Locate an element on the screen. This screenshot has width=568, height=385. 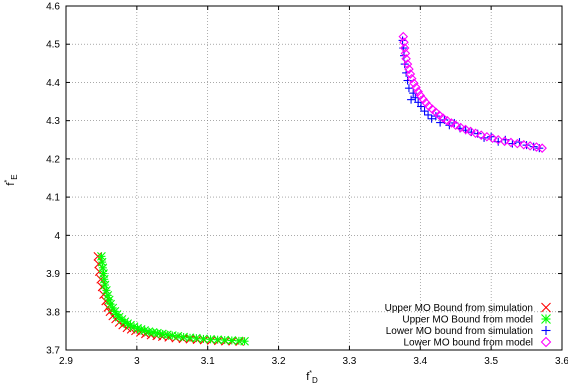
x-tick-label: 3.6 is located at coordinates (561, 361).